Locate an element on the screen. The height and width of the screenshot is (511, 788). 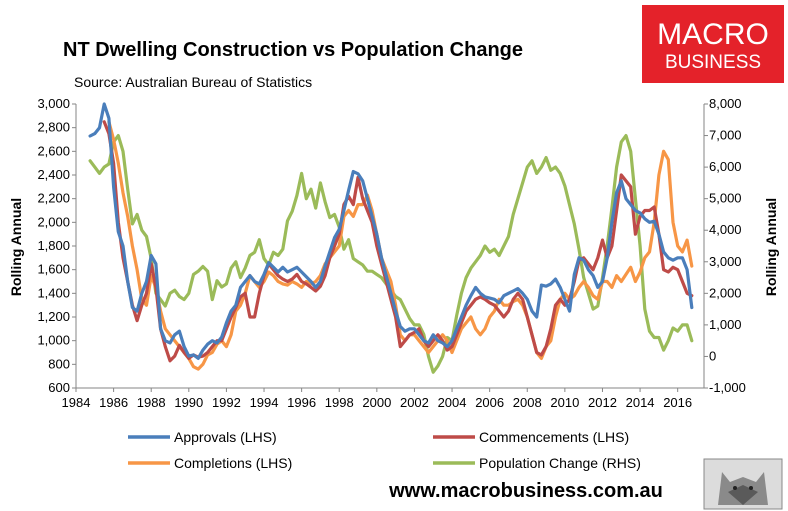
x-tick-label: 1986 is located at coordinates (113, 402).